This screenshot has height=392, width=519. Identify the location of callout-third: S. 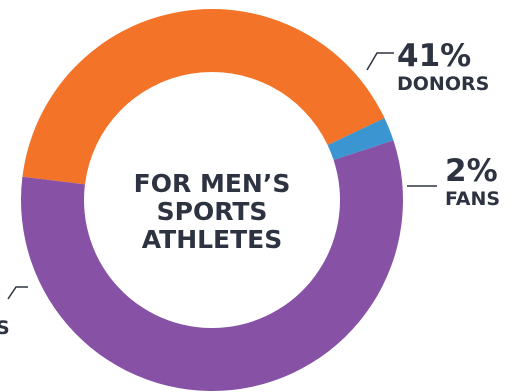
(14, 312).